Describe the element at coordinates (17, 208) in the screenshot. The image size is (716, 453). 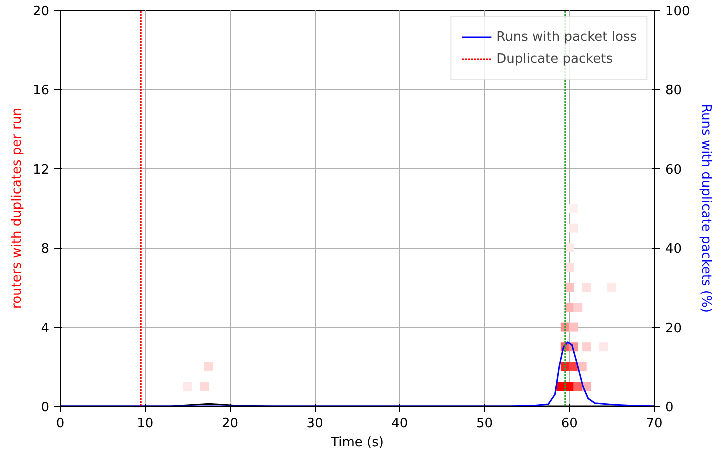
I see `y-axis-title: routers with duplicates per run` at that location.